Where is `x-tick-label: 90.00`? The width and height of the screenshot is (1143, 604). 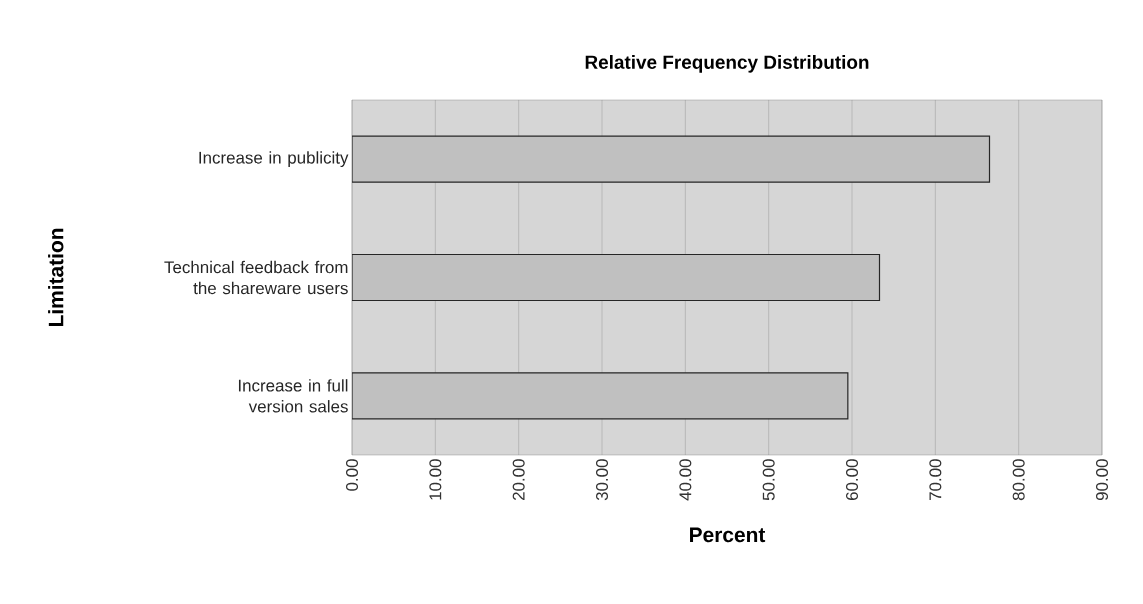 x-tick-label: 90.00 is located at coordinates (1102, 480).